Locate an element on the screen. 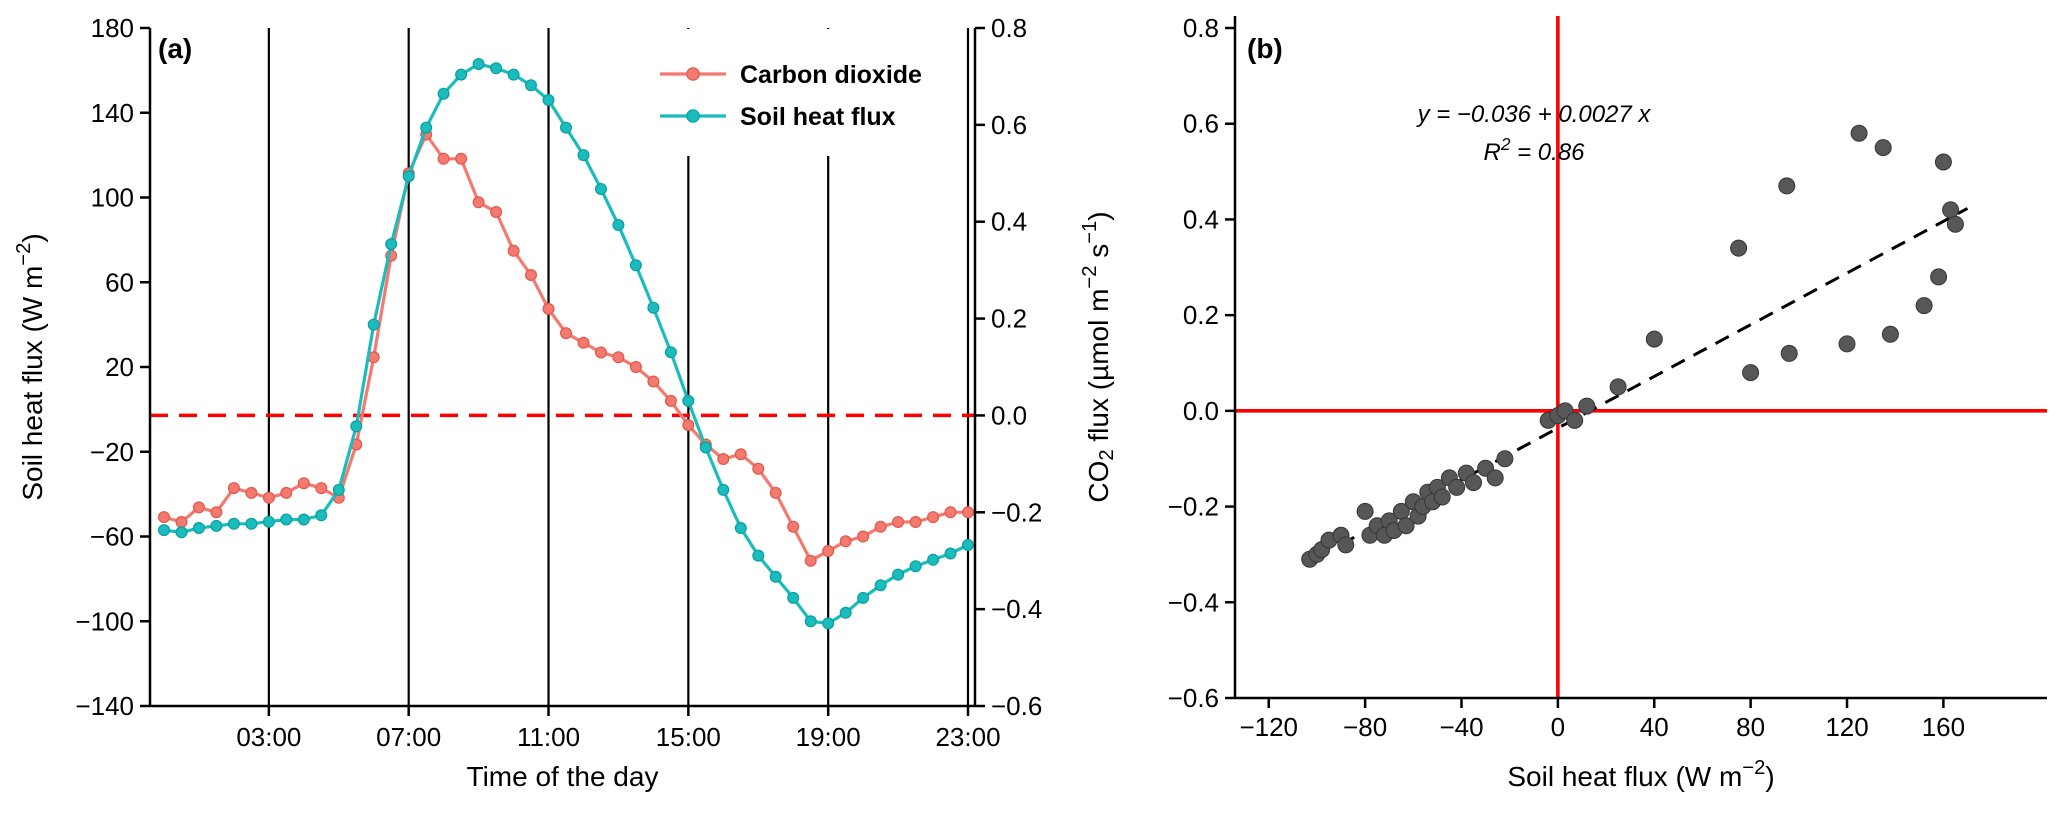 This screenshot has width=2067, height=813. text-run: Soil heat flux (W m is located at coordinates (1624, 776).